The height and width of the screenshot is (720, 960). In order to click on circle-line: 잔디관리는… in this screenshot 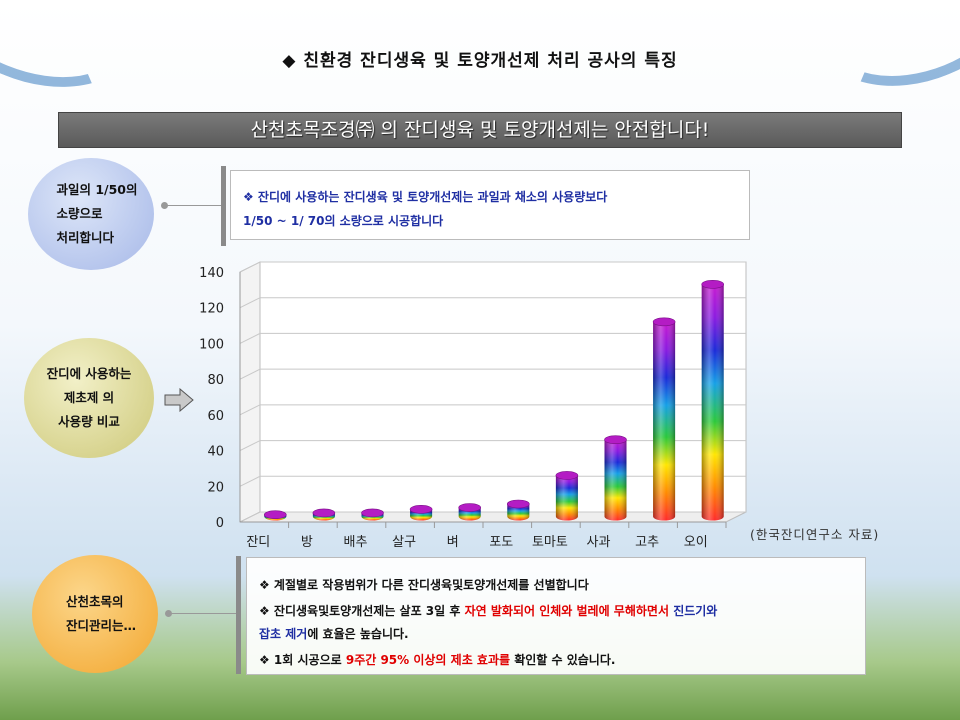, I will do `click(100, 625)`.